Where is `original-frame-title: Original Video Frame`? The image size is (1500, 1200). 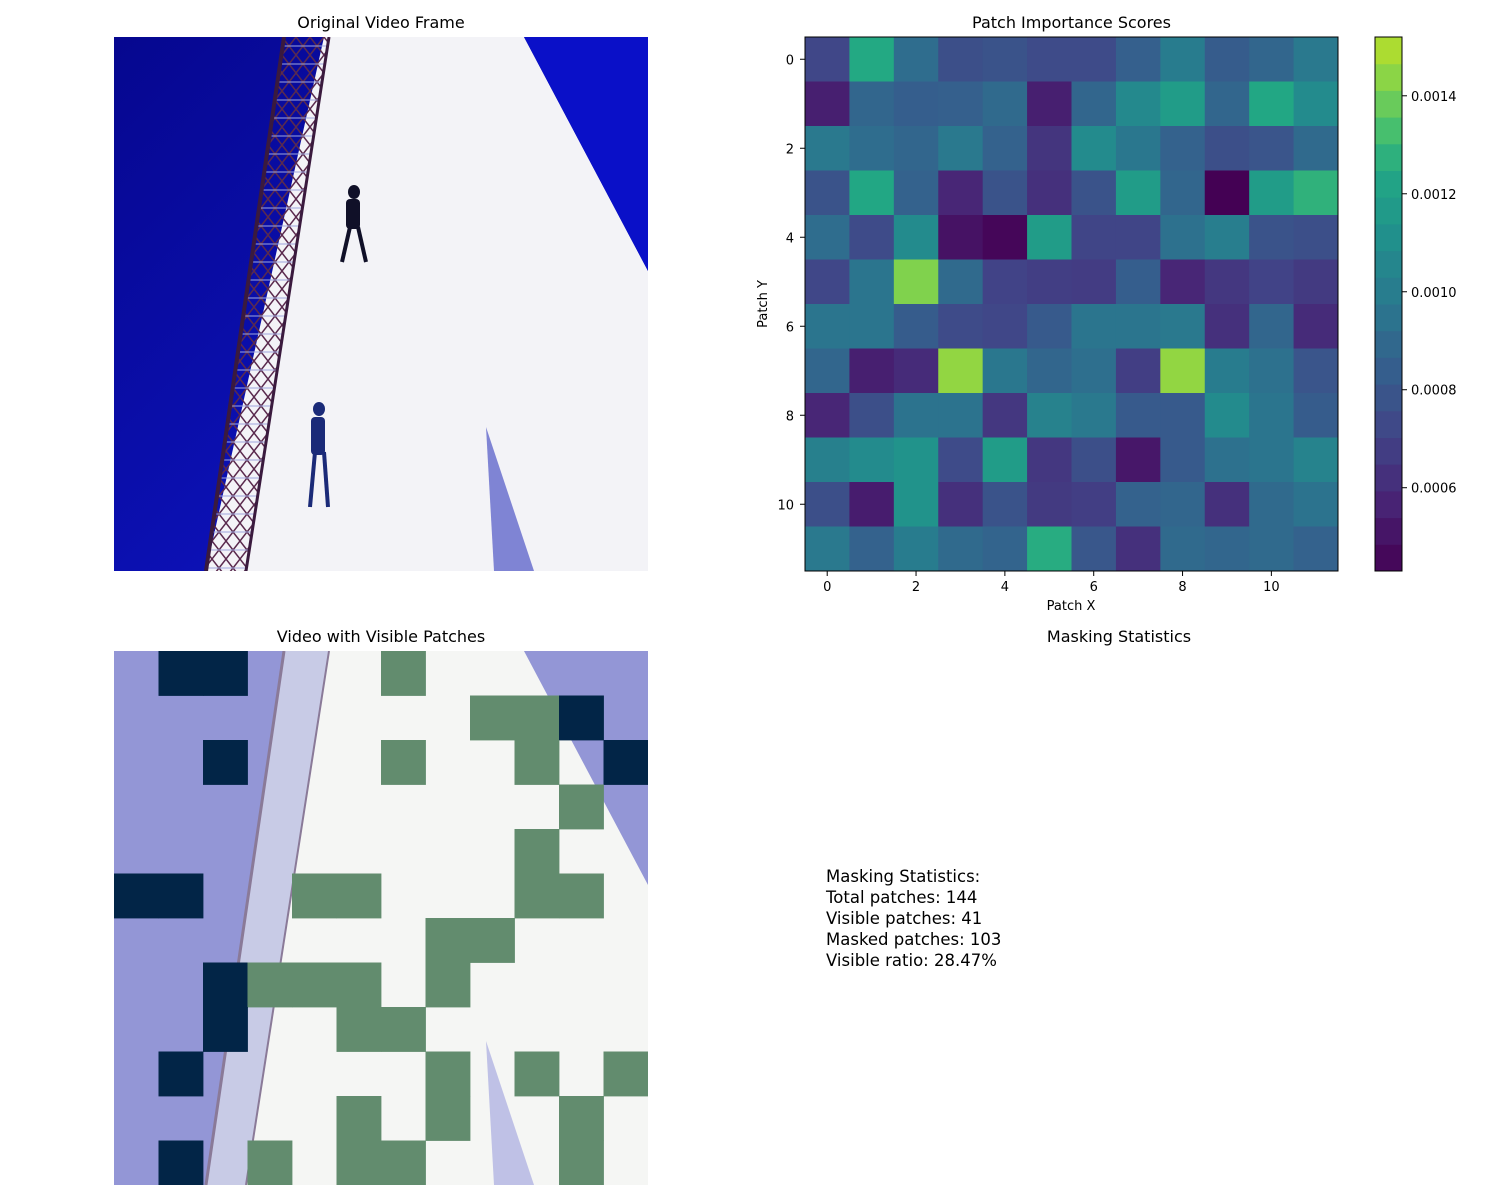
original-frame-title: Original Video Frame is located at coordinates (381, 22).